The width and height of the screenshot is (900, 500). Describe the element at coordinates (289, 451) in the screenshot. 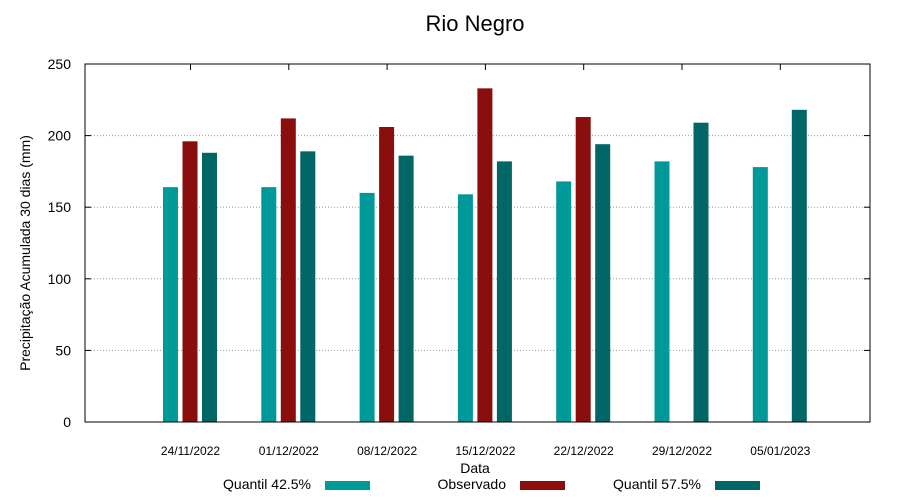

I see `x-tick-label: 01/12/2022` at that location.